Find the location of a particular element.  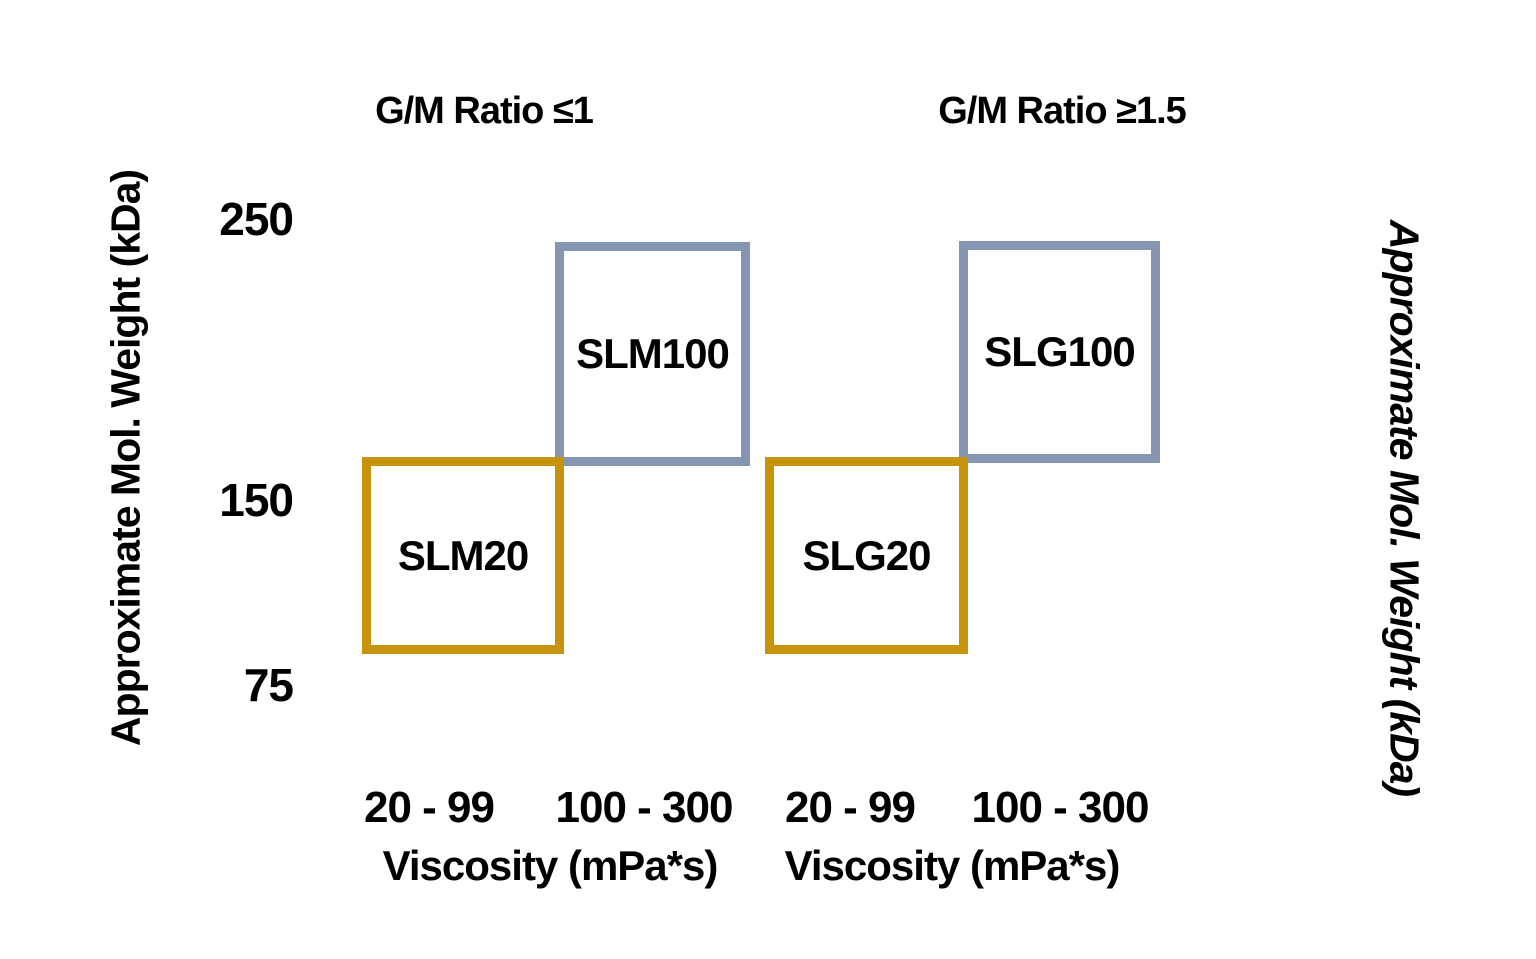

y-tick-250: 250 is located at coordinates (256, 219).